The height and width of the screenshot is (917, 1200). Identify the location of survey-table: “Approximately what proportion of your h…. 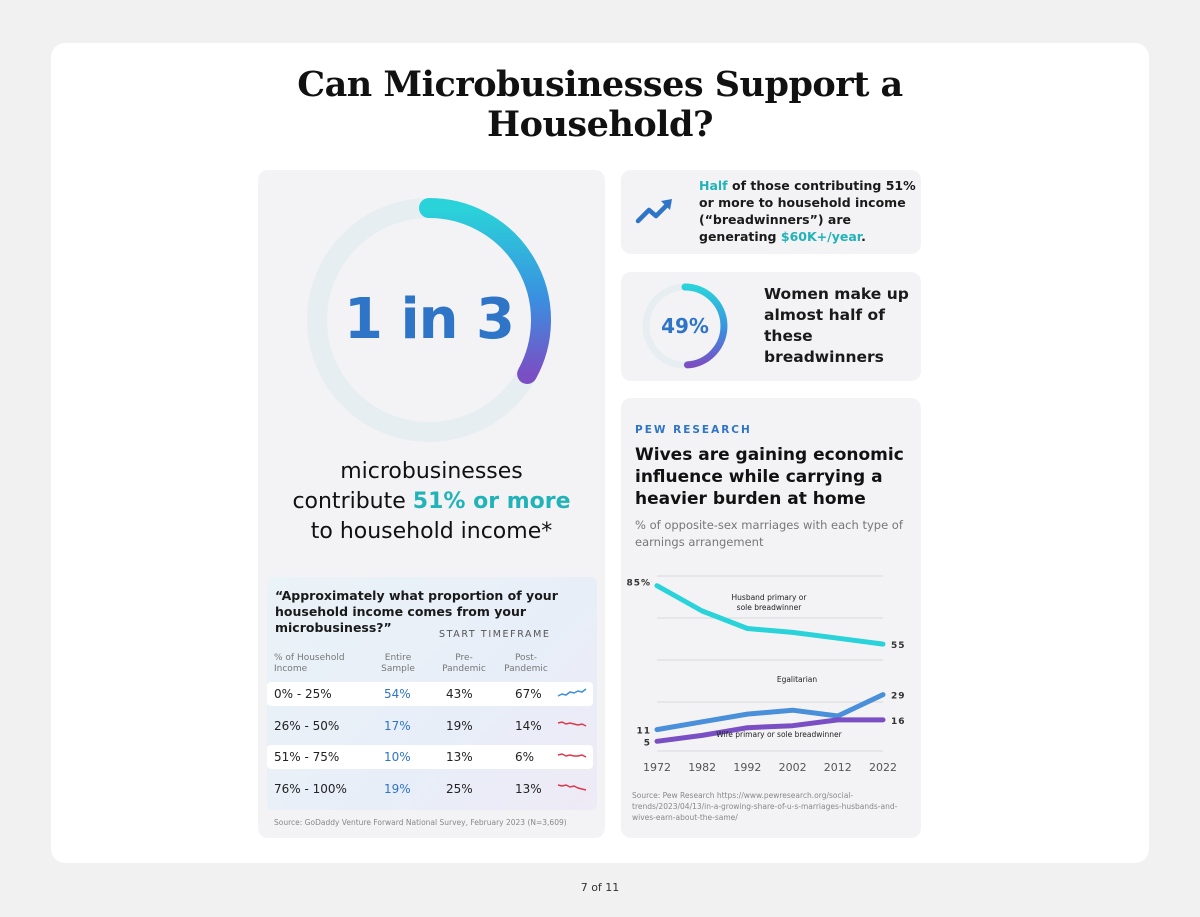
(432, 693).